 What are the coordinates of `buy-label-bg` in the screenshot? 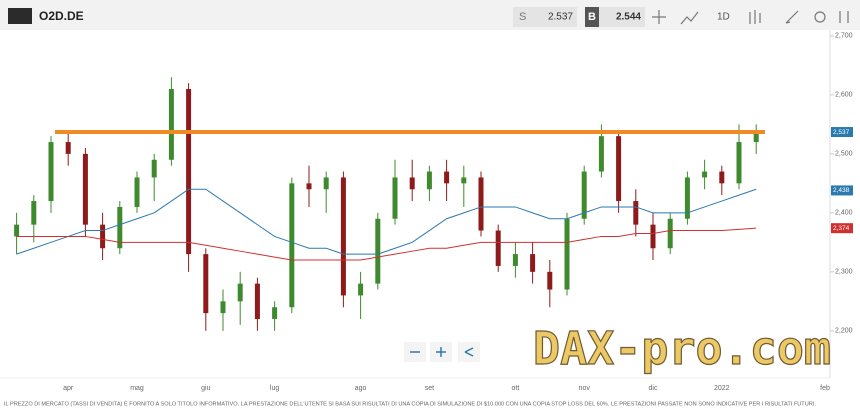 It's located at (592, 17).